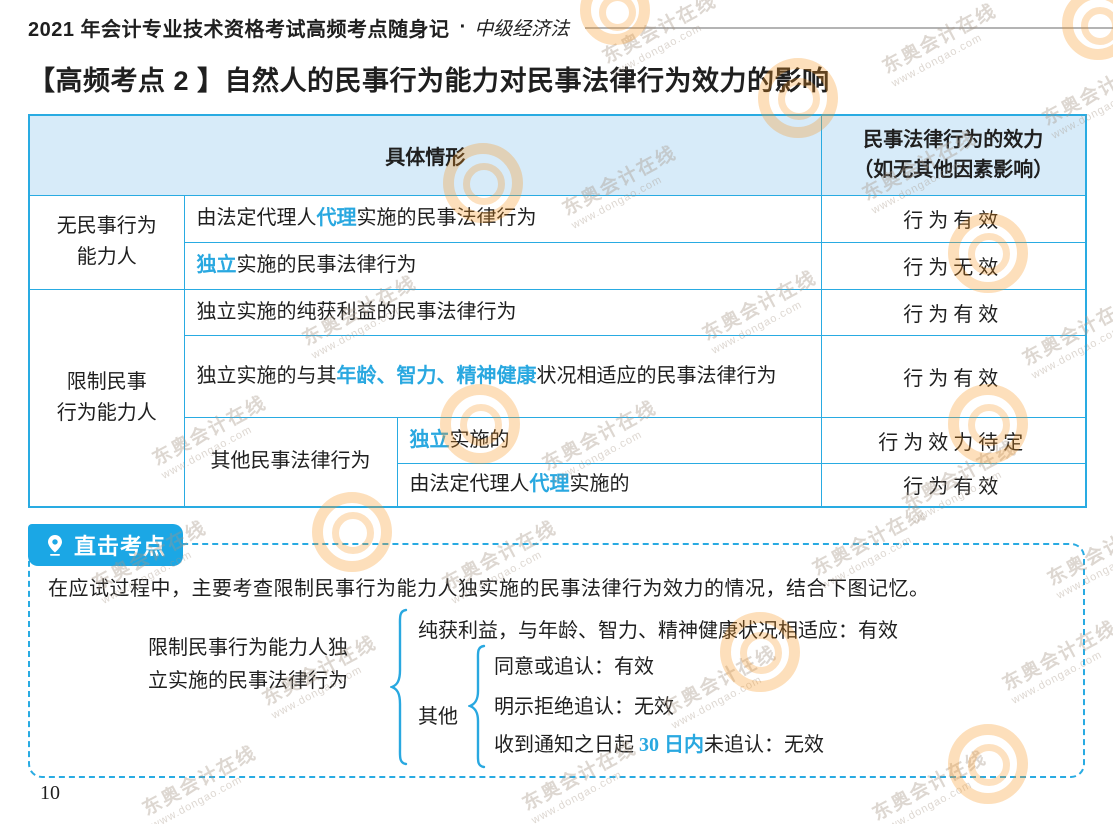 The image size is (1113, 824). I want to click on section-title: 【高频考点 2 】自然人的民事行为能力对民事法律行为效力的影响, so click(429, 81).